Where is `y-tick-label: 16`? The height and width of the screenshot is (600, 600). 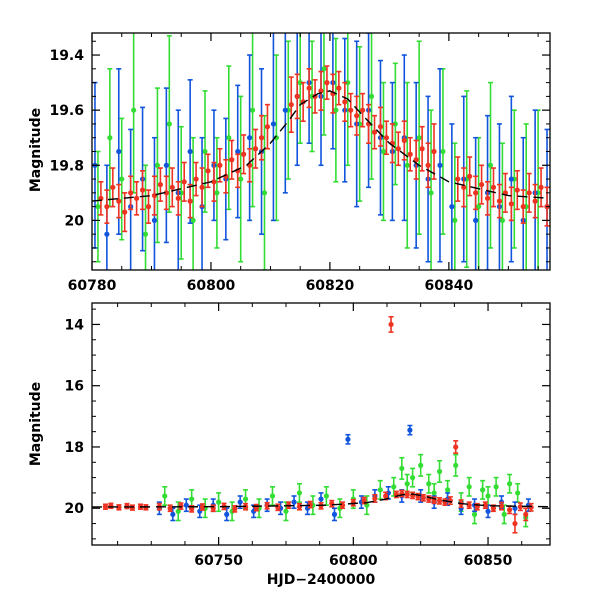
y-tick-label: 16 is located at coordinates (74, 387).